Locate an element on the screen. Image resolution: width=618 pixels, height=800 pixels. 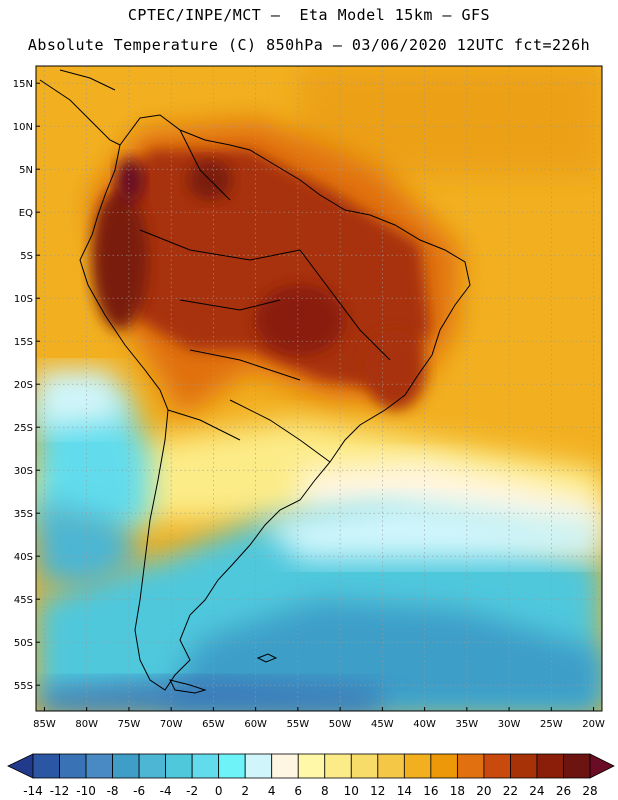
field-east-warm is located at coordinates (395, 370).